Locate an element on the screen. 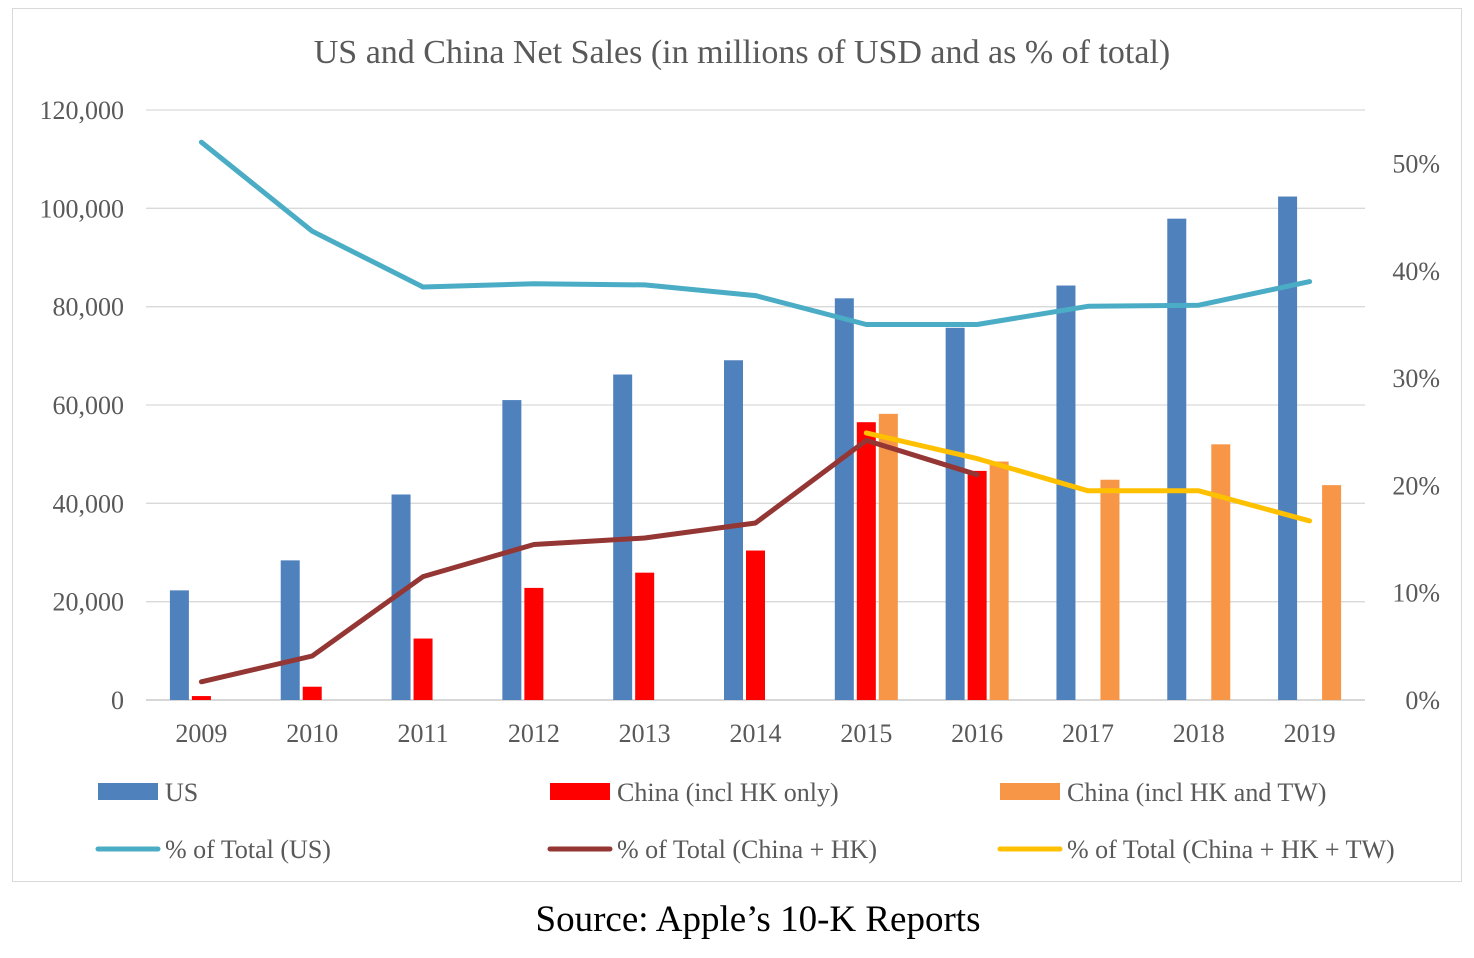 The height and width of the screenshot is (958, 1474). legend-label: US is located at coordinates (181, 792).